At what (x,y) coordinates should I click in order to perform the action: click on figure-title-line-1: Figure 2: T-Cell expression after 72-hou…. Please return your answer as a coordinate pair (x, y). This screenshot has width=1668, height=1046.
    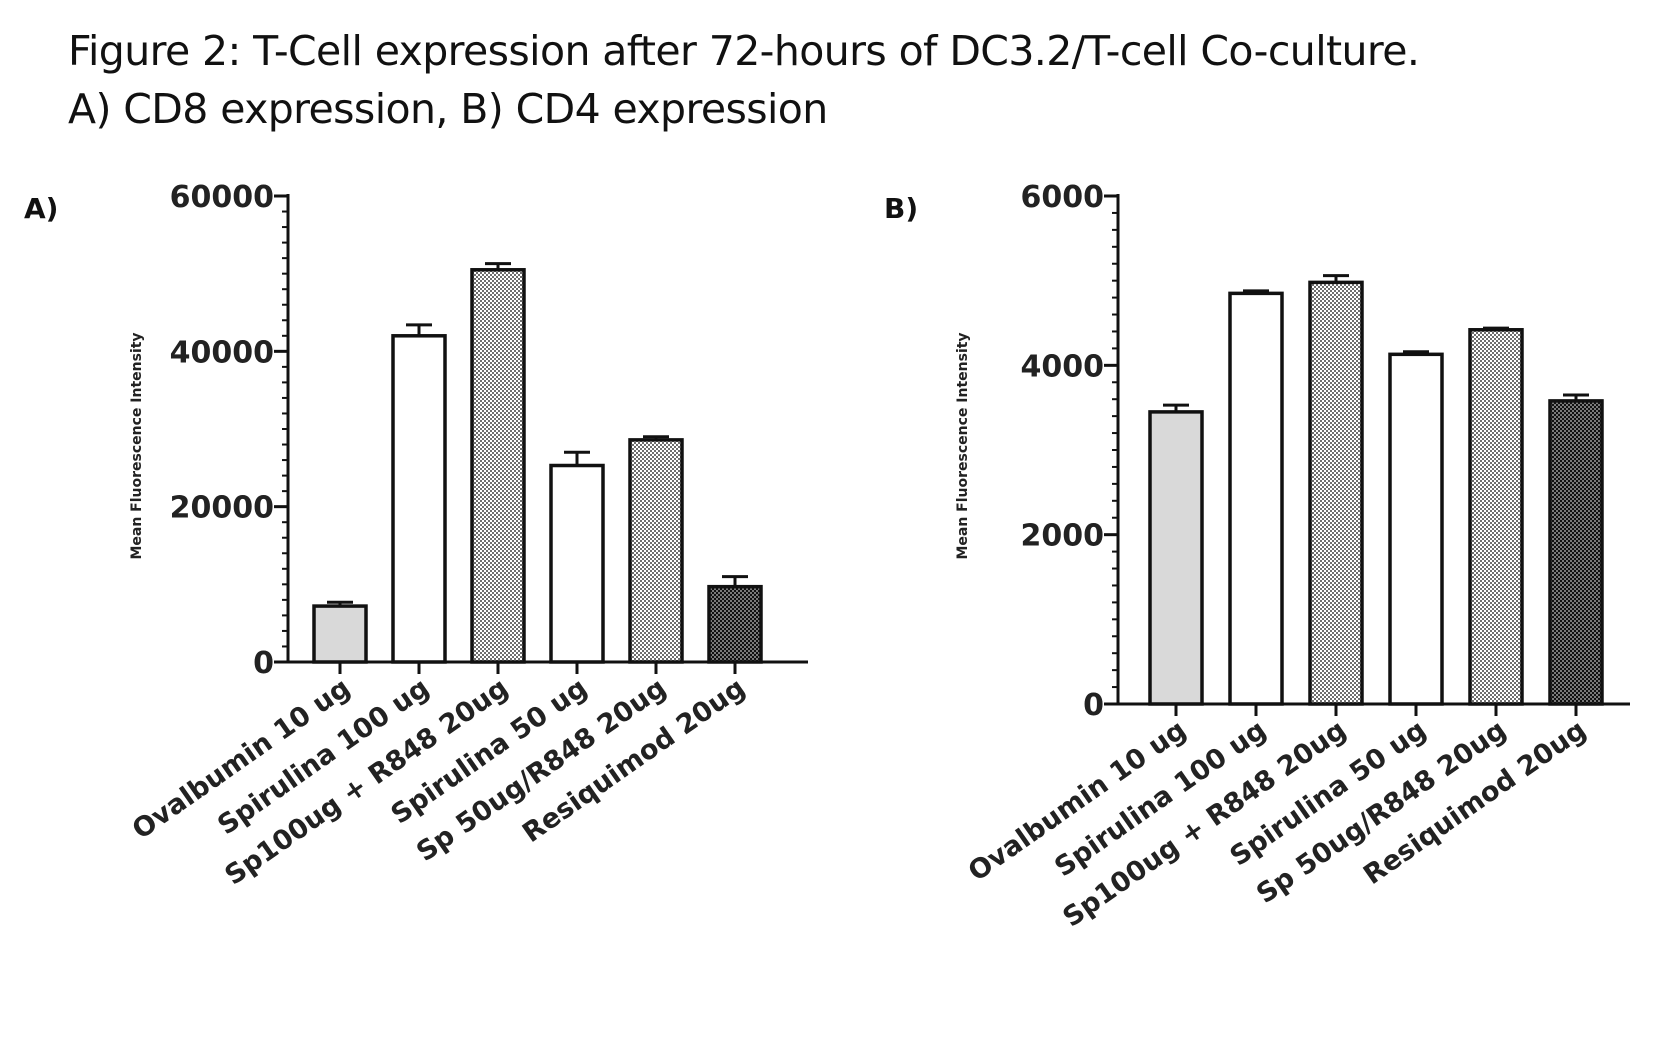
    Looking at the image, I should click on (744, 51).